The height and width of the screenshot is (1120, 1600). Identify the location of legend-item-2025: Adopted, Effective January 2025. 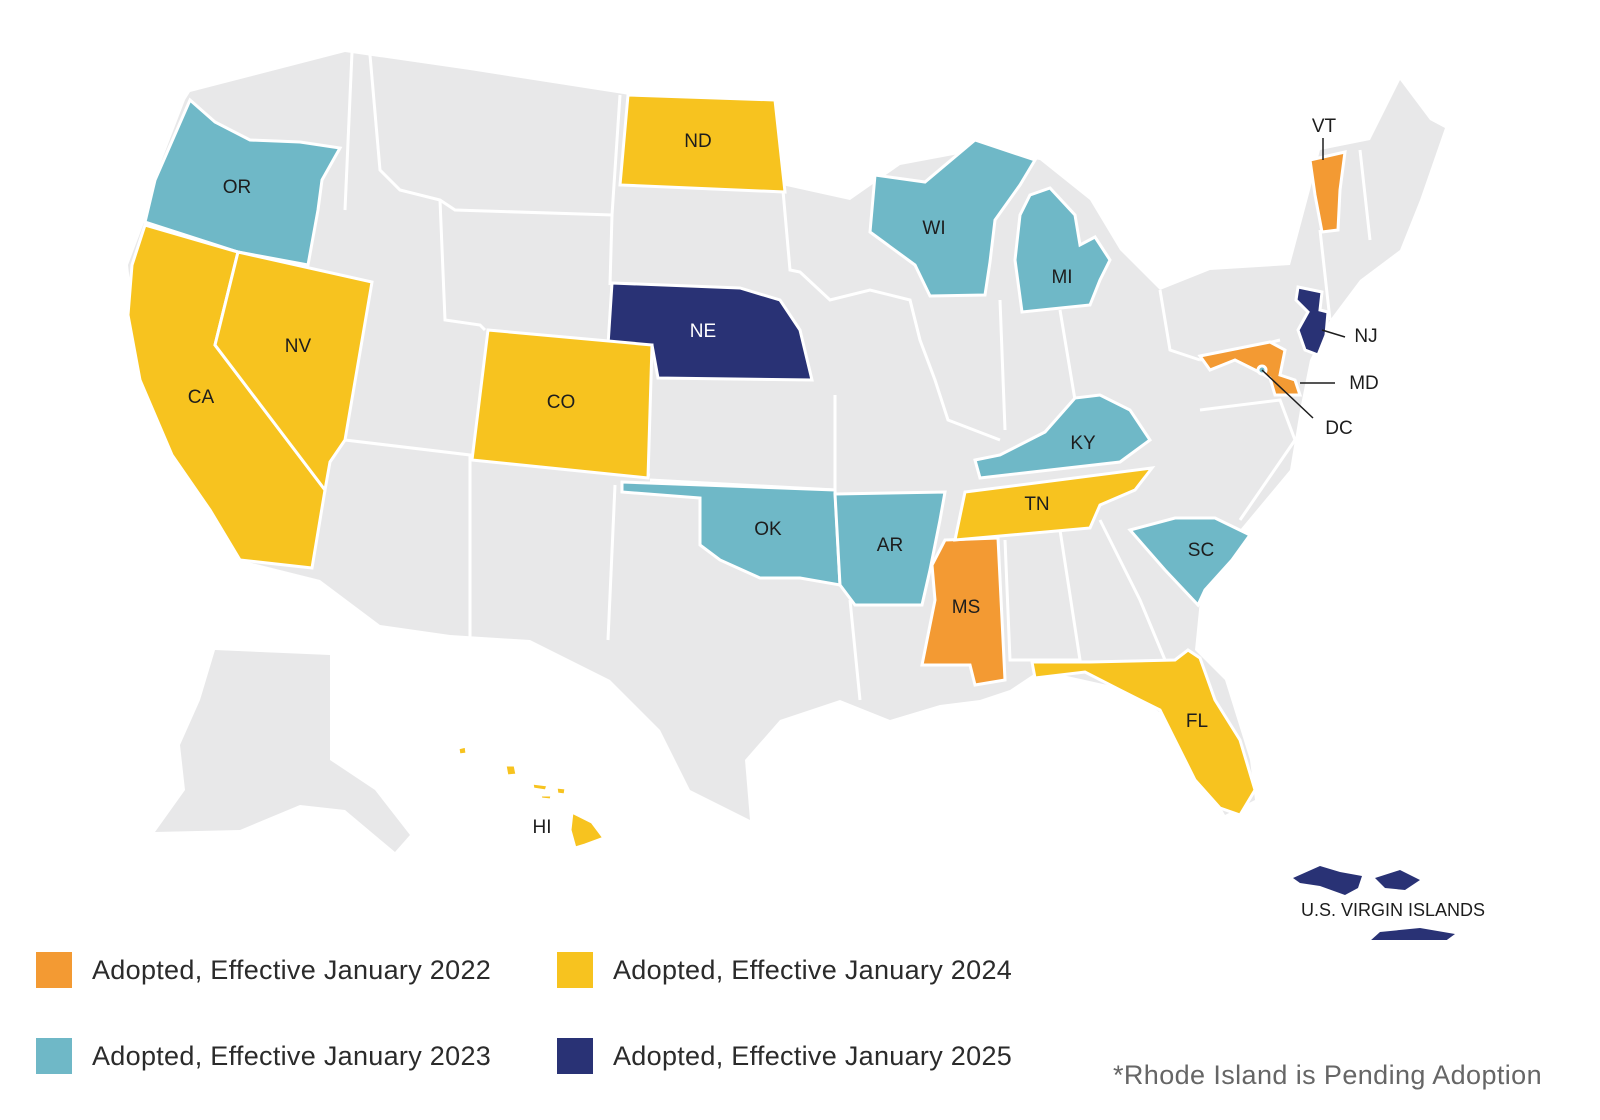
(784, 1056).